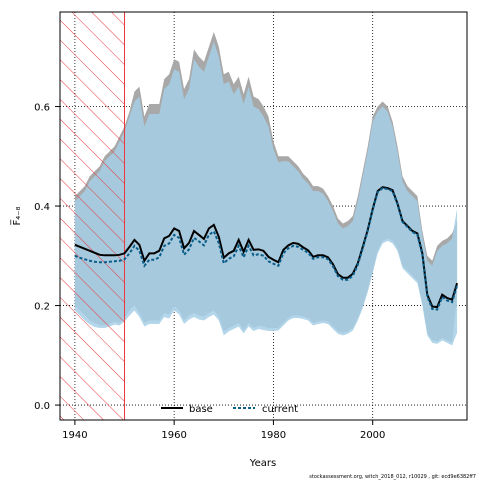 The image size is (480, 484). What do you see at coordinates (42, 207) in the screenshot?
I see `y-tick-label: 0.4` at bounding box center [42, 207].